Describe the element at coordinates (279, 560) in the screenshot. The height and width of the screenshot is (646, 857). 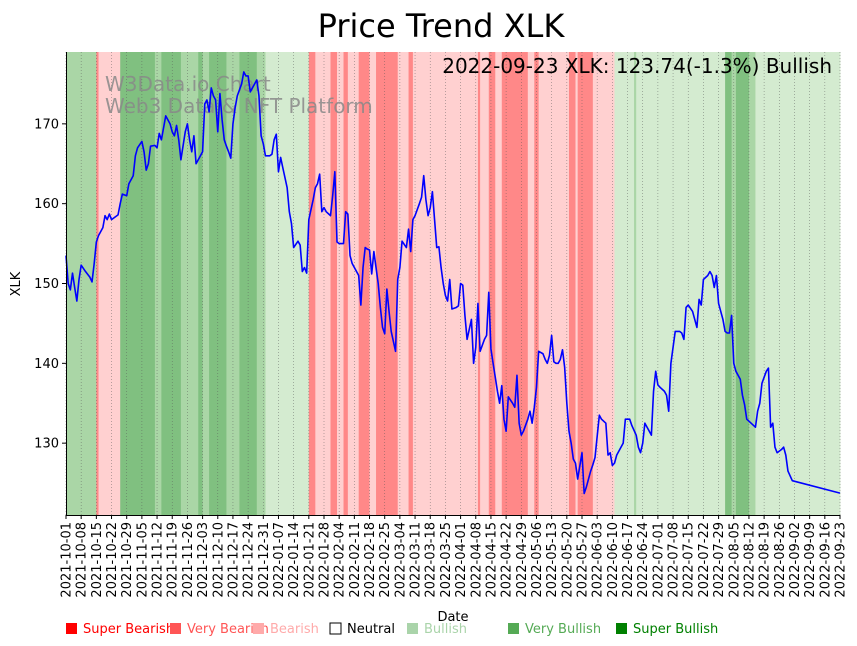
I see `x-tick-label-14: 2022-01-07` at that location.